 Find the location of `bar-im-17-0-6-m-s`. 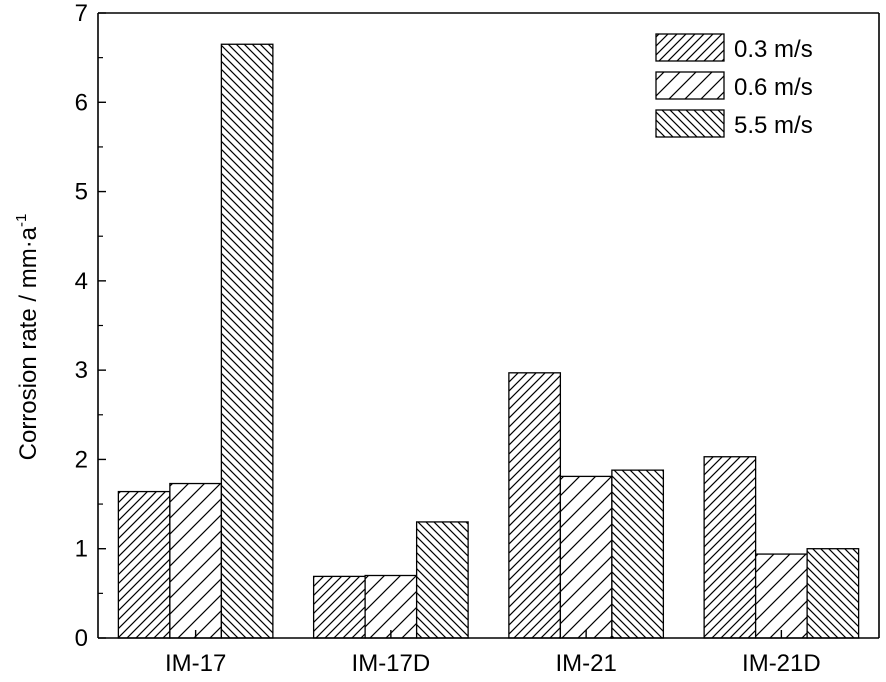

bar-im-17-0-6-m-s is located at coordinates (196, 560).